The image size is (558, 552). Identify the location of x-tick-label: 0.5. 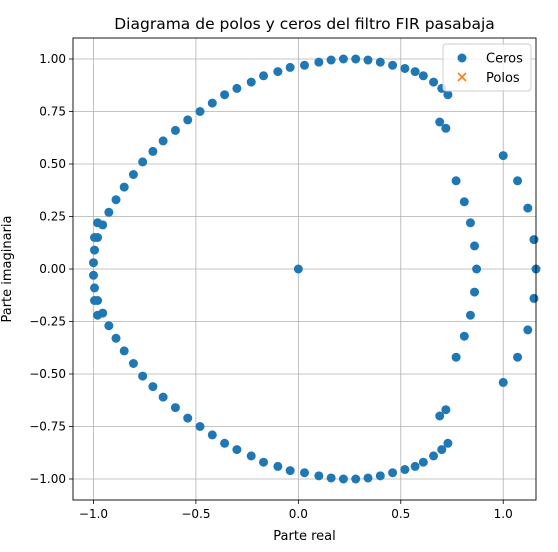
(400, 514).